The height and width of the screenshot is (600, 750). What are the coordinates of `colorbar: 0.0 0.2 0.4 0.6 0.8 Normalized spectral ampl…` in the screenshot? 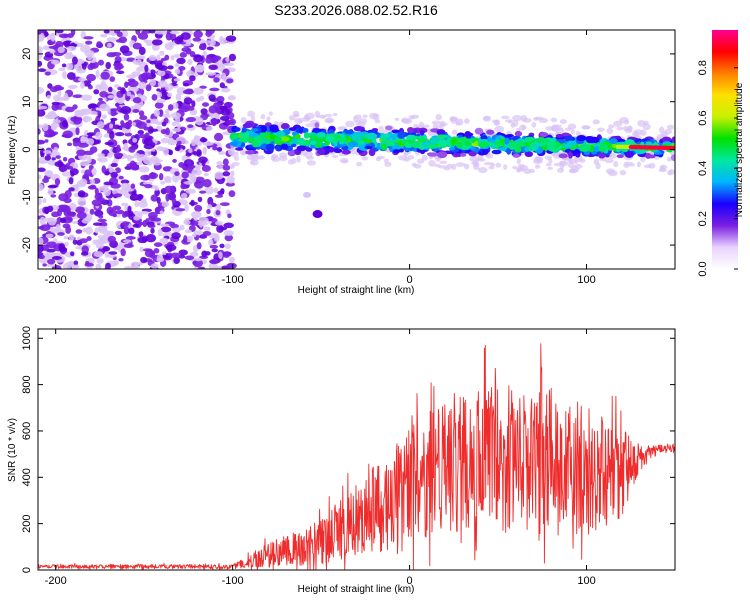 It's located at (721, 153).